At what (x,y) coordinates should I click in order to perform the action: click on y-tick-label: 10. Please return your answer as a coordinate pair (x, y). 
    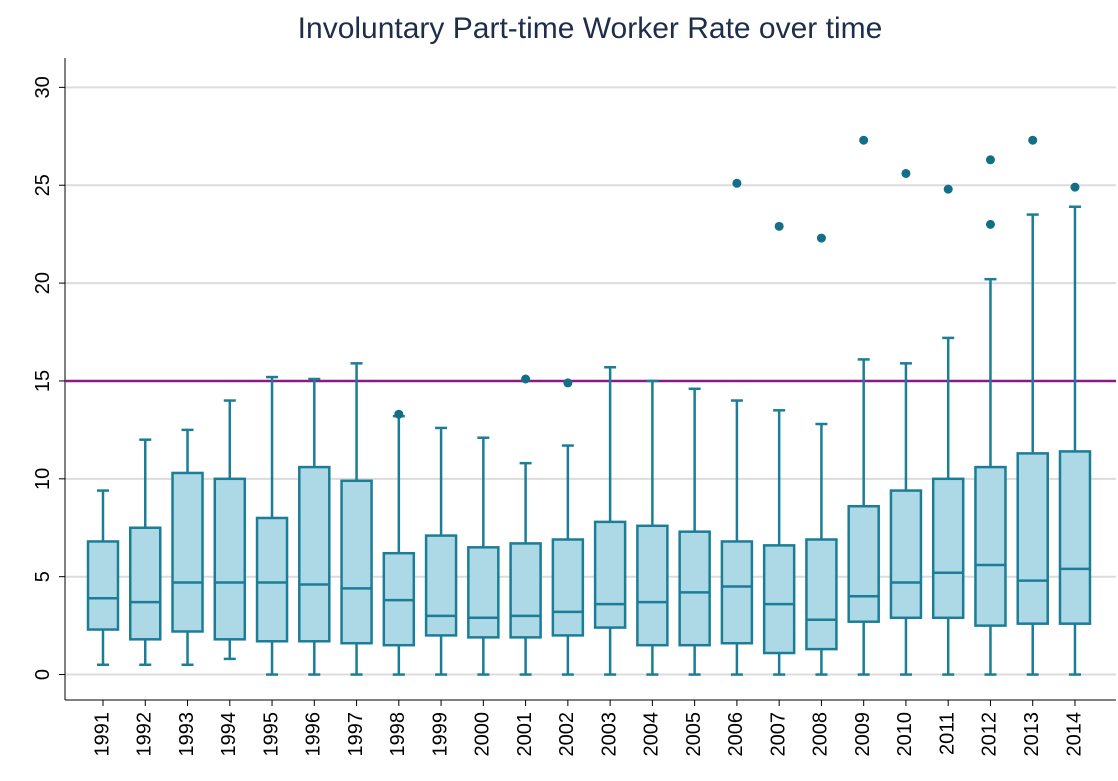
    Looking at the image, I should click on (43, 479).